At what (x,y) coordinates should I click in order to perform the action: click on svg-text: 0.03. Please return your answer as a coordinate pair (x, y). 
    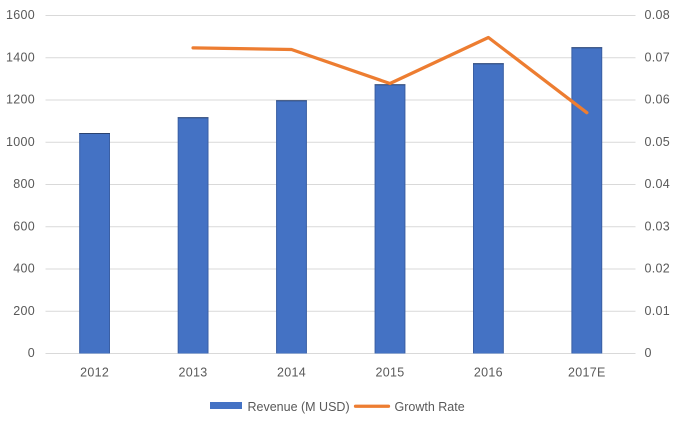
    Looking at the image, I should click on (658, 226).